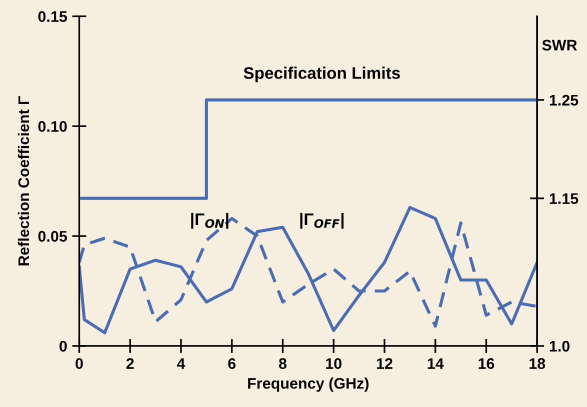  What do you see at coordinates (564, 100) in the screenshot?
I see `y2-tick-label: 1.25` at bounding box center [564, 100].